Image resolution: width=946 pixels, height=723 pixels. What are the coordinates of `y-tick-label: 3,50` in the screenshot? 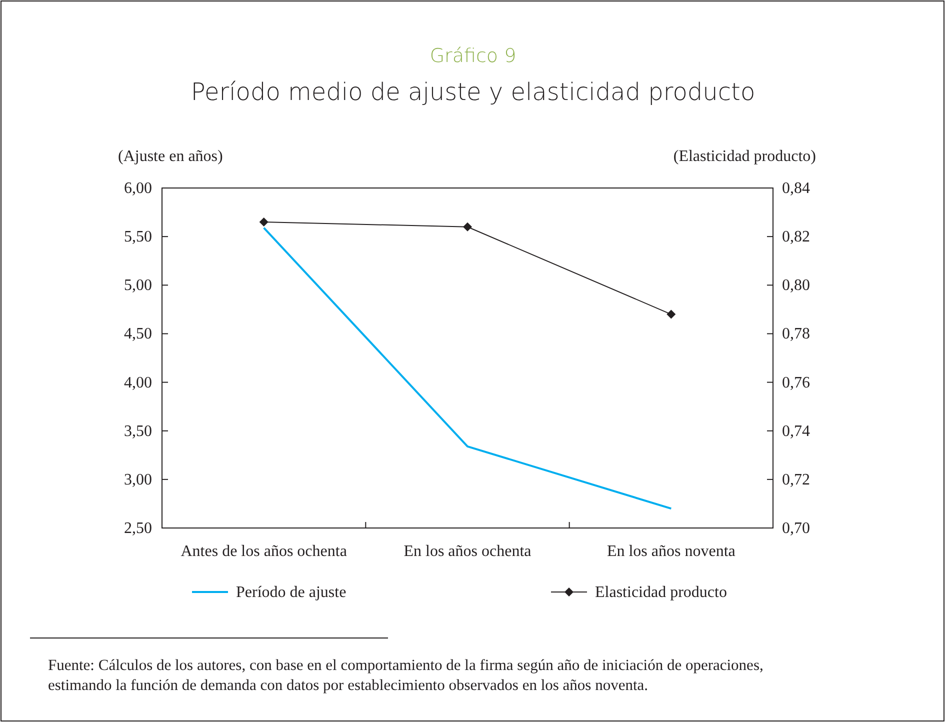 It's located at (138, 431).